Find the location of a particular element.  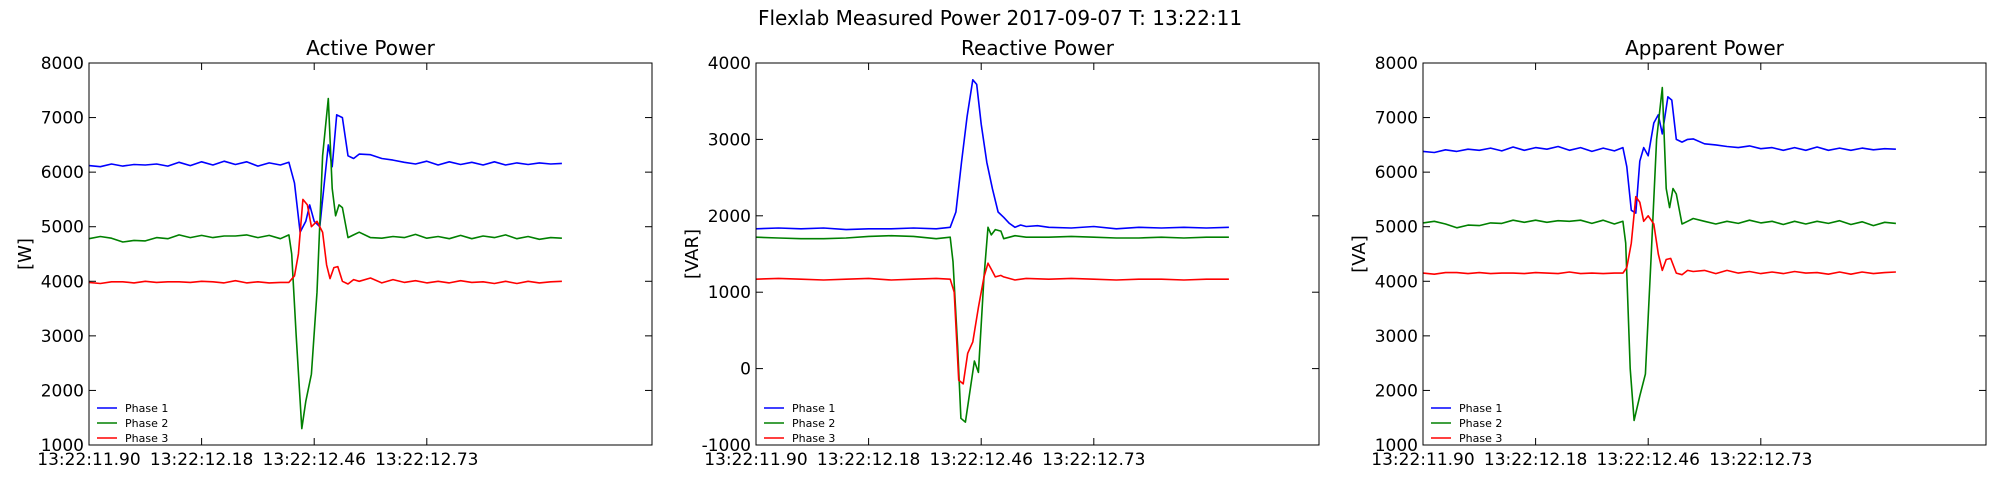

y-axis-label: [VAR] is located at coordinates (692, 254).